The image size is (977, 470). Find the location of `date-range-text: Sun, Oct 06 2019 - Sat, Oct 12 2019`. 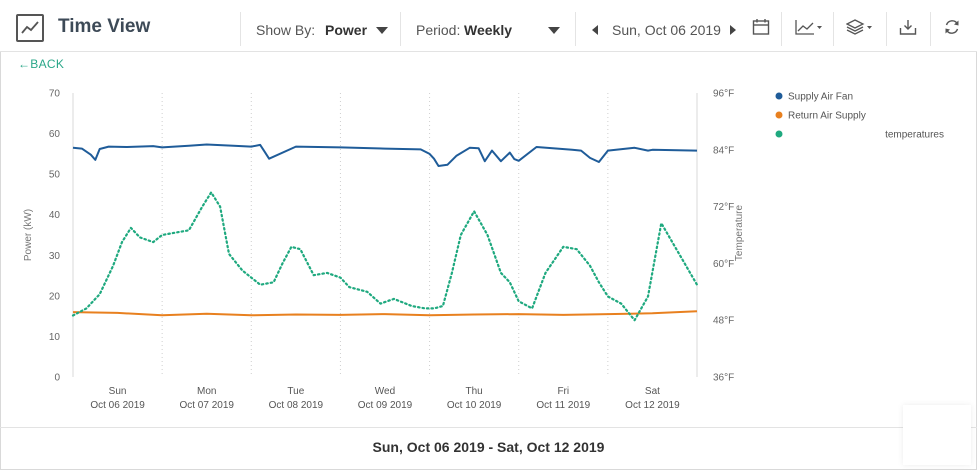

date-range-text: Sun, Oct 06 2019 - Sat, Oct 12 2019 is located at coordinates (488, 447).